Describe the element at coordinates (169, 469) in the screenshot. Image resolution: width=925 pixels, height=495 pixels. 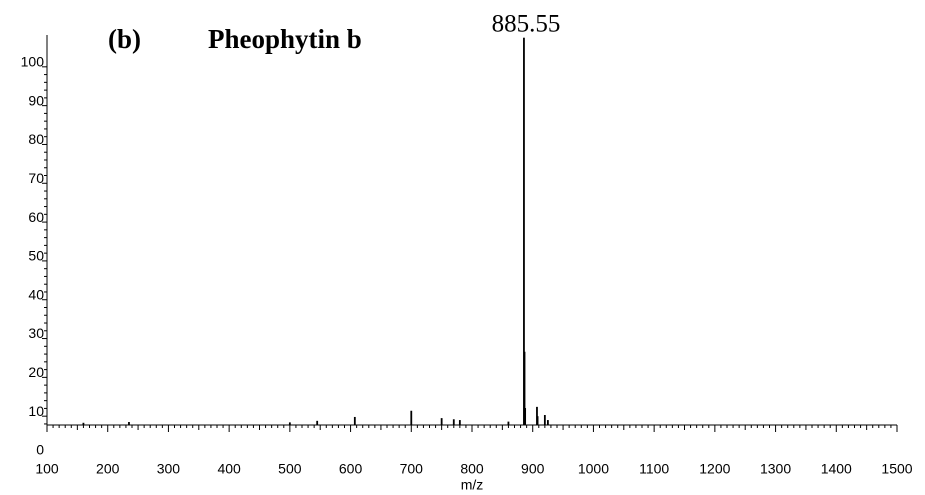
I see `x-tick-label: 300` at that location.